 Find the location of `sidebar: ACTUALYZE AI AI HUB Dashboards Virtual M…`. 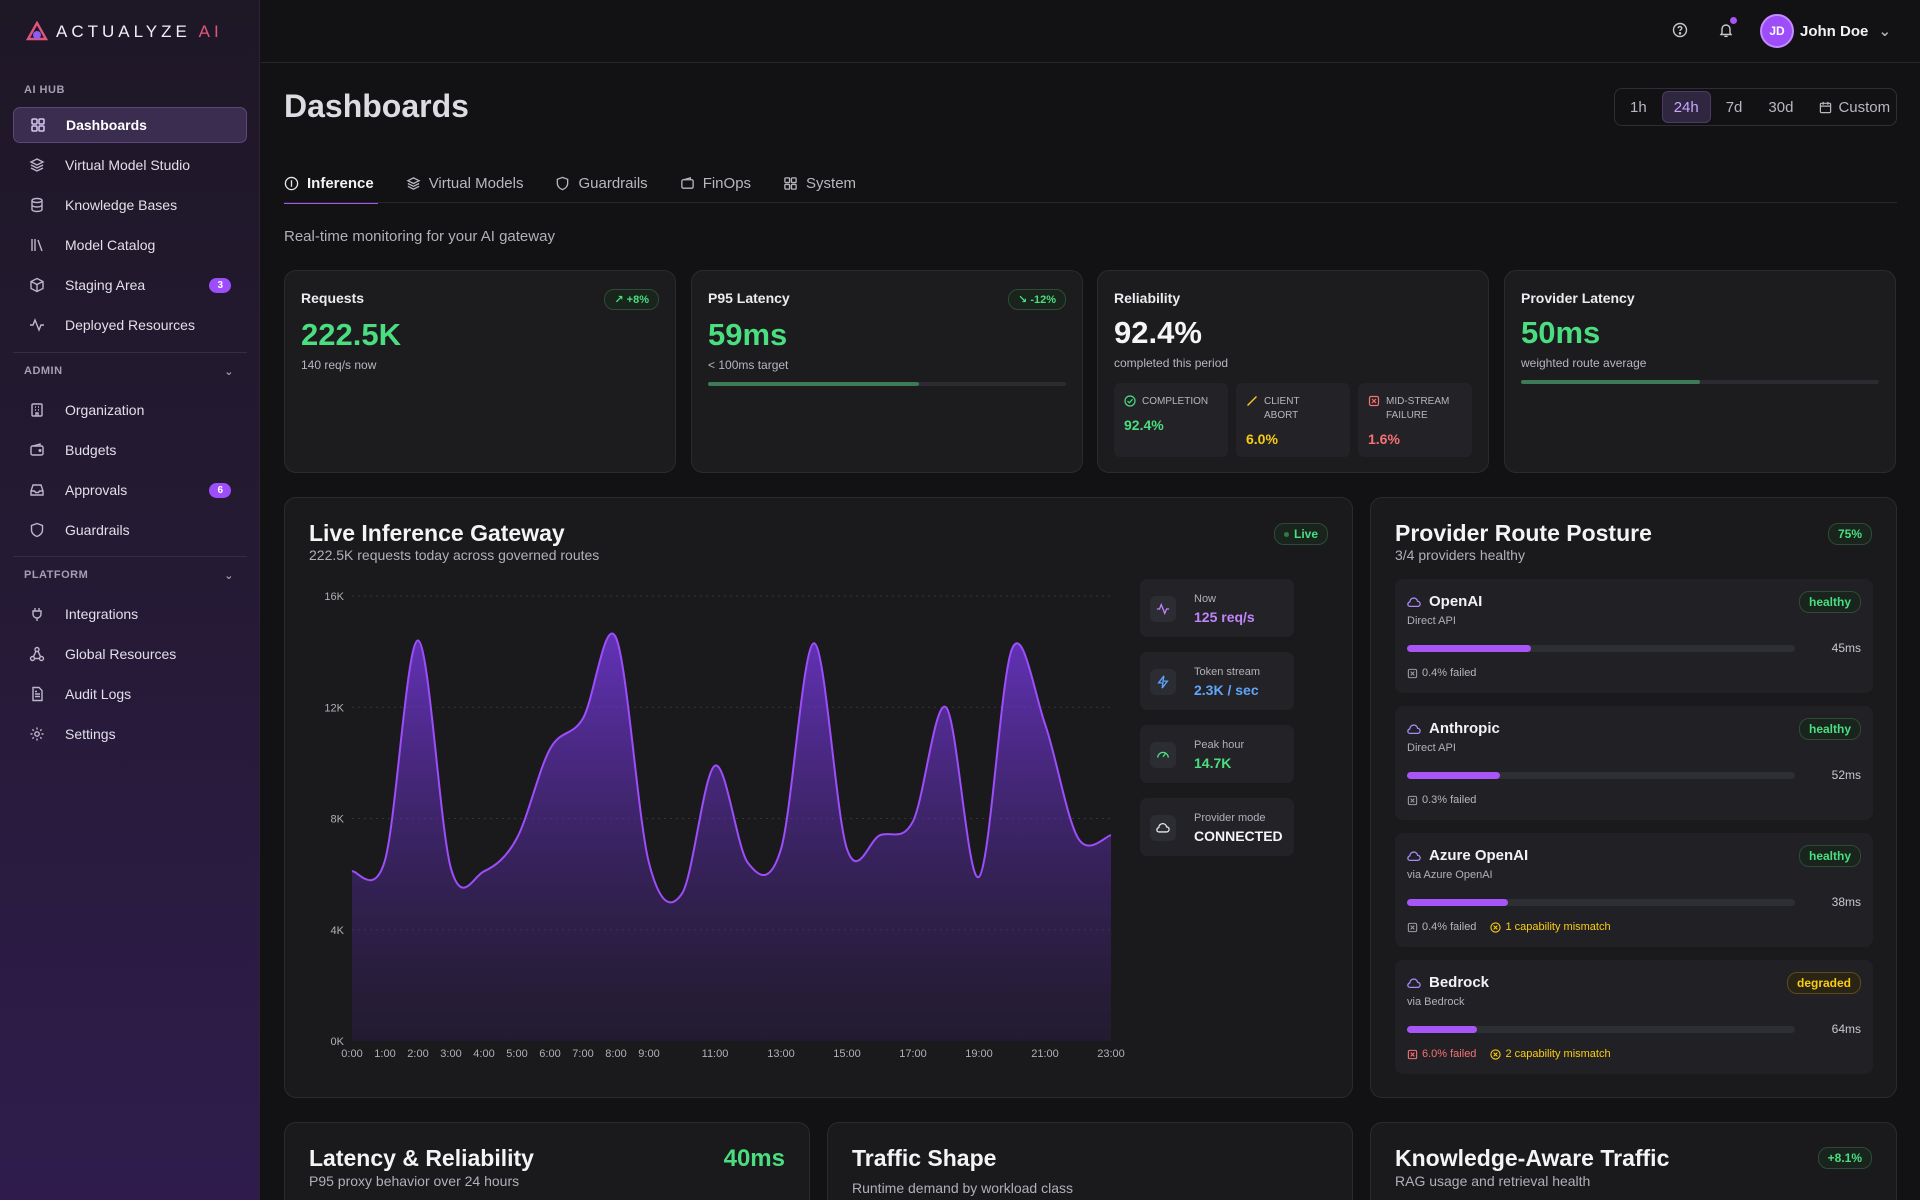

sidebar: ACTUALYZE AI AI HUB Dashboards Virtual M… is located at coordinates (130, 600).